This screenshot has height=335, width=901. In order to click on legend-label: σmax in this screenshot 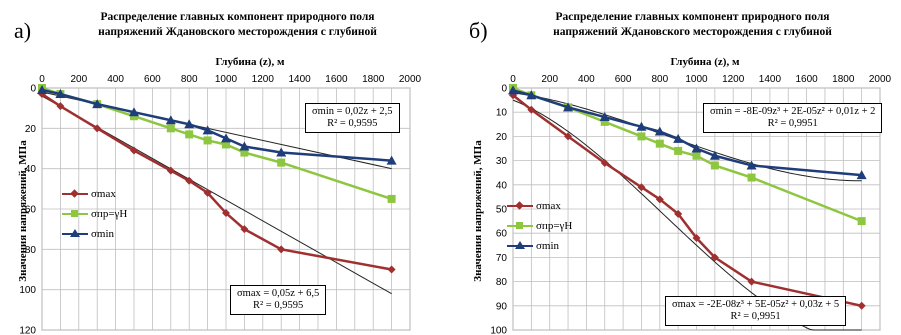, I will do `click(103, 194)`.